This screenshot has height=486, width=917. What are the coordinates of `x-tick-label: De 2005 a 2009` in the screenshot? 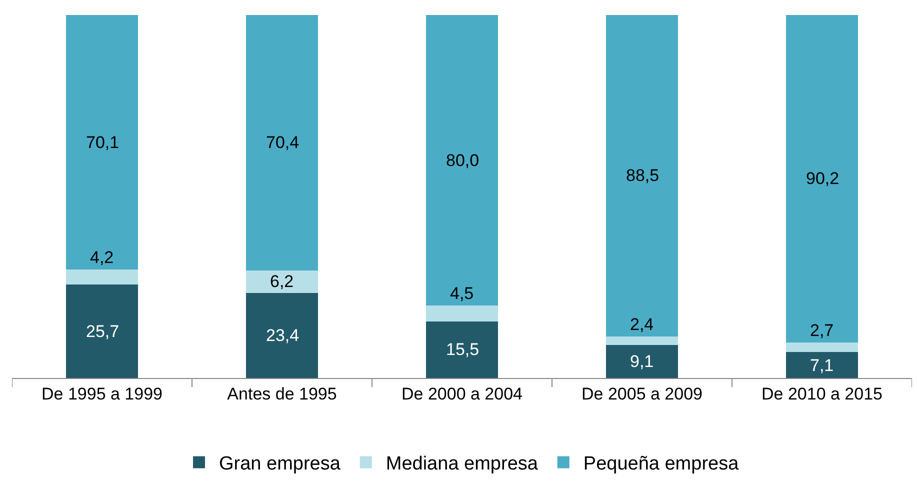 It's located at (642, 394).